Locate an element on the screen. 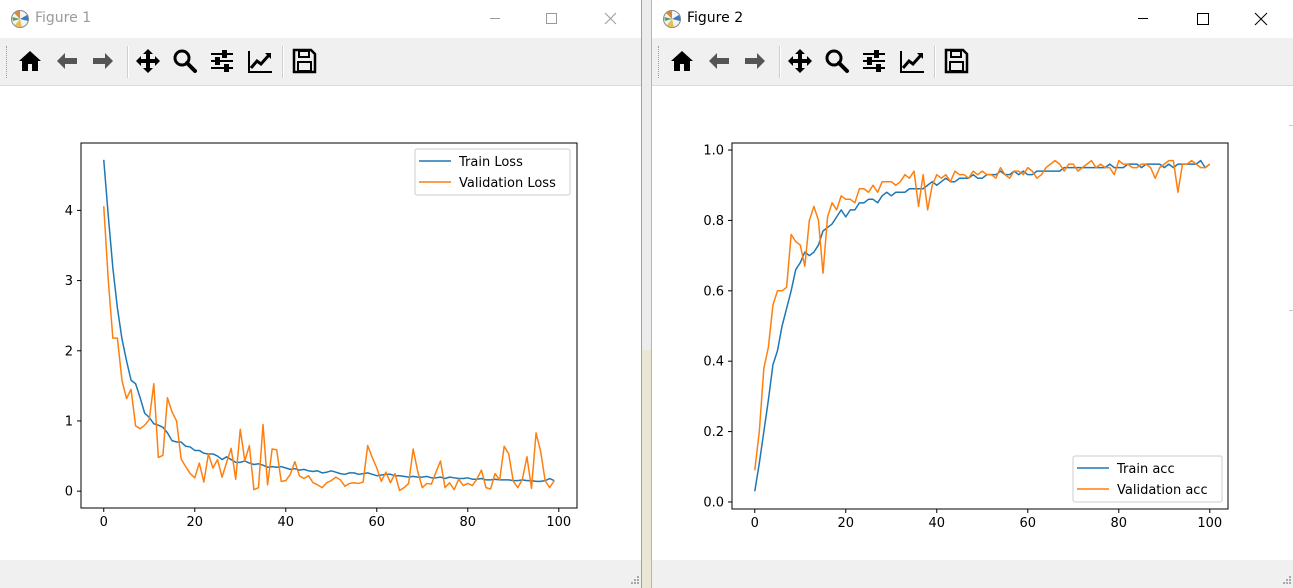 This screenshot has height=588, width=1293. y-tick-label: 0.2 is located at coordinates (713, 432).